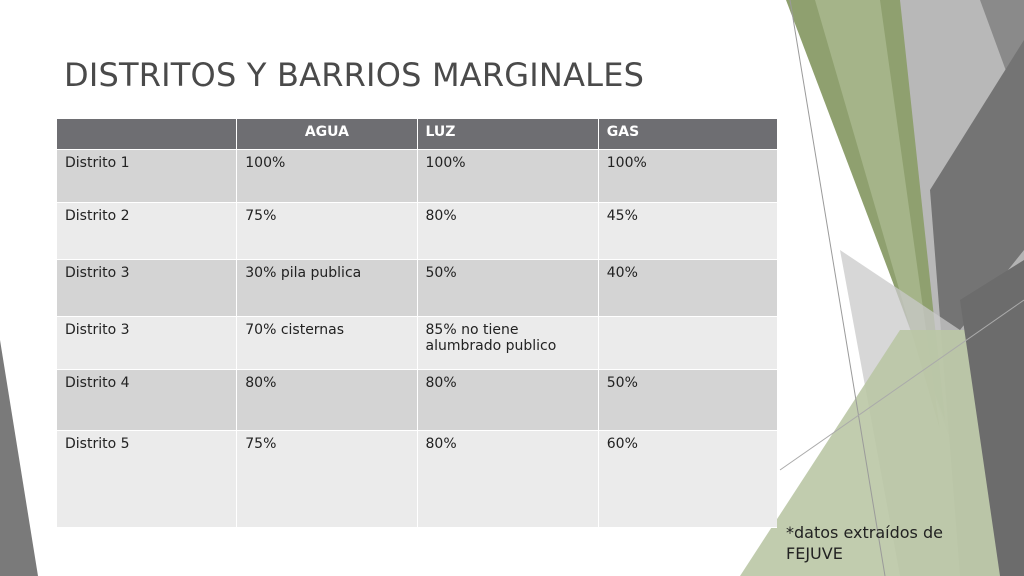 The image size is (1024, 576). I want to click on table-row: Distrito 5 75% 80% 60%, so click(417, 479).